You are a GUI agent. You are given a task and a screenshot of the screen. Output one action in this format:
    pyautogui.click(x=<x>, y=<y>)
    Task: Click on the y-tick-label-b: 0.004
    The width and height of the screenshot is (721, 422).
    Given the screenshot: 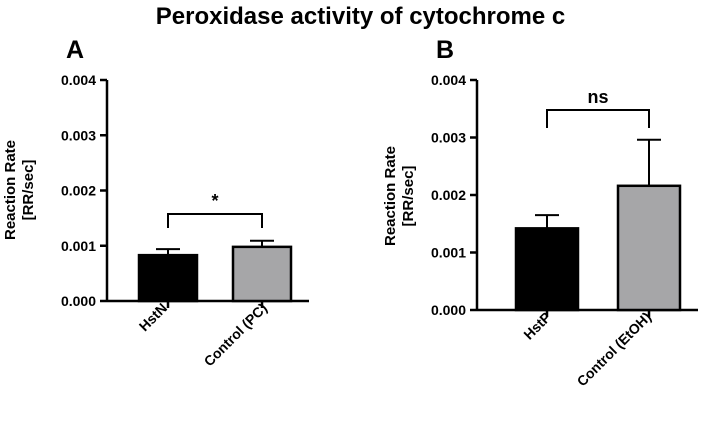 What is the action you would take?
    pyautogui.click(x=448, y=80)
    